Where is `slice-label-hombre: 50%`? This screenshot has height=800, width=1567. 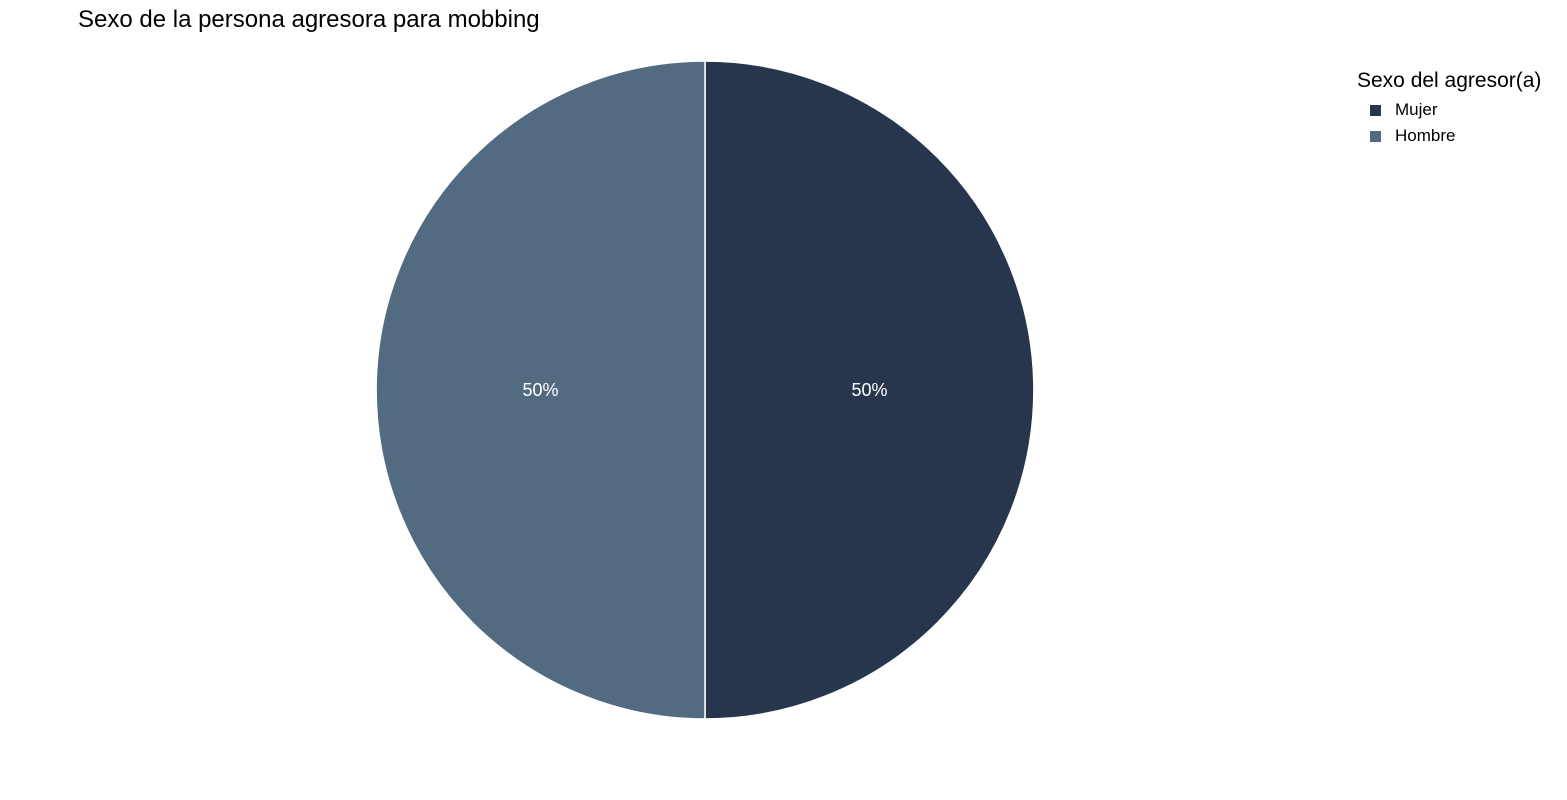
slice-label-hombre: 50% is located at coordinates (540, 390).